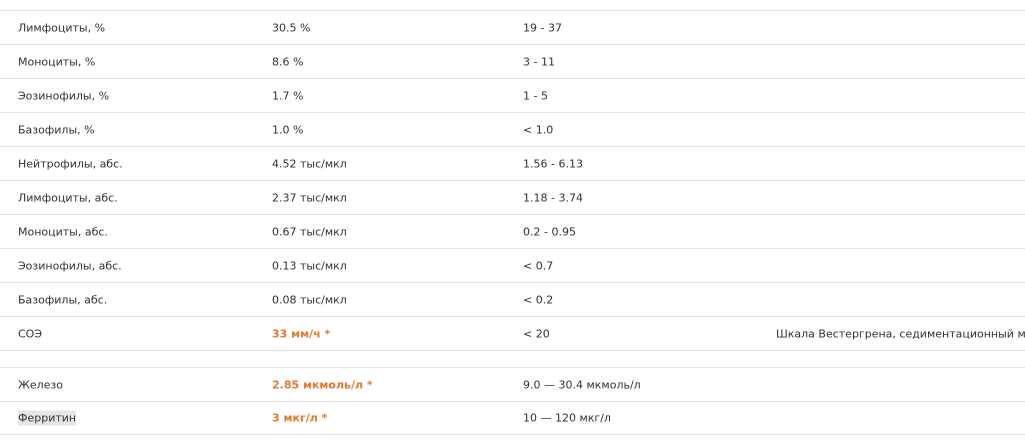 The width and height of the screenshot is (1025, 447). What do you see at coordinates (309, 163) in the screenshot?
I see `test-value: 4.52 тыс/мкл` at bounding box center [309, 163].